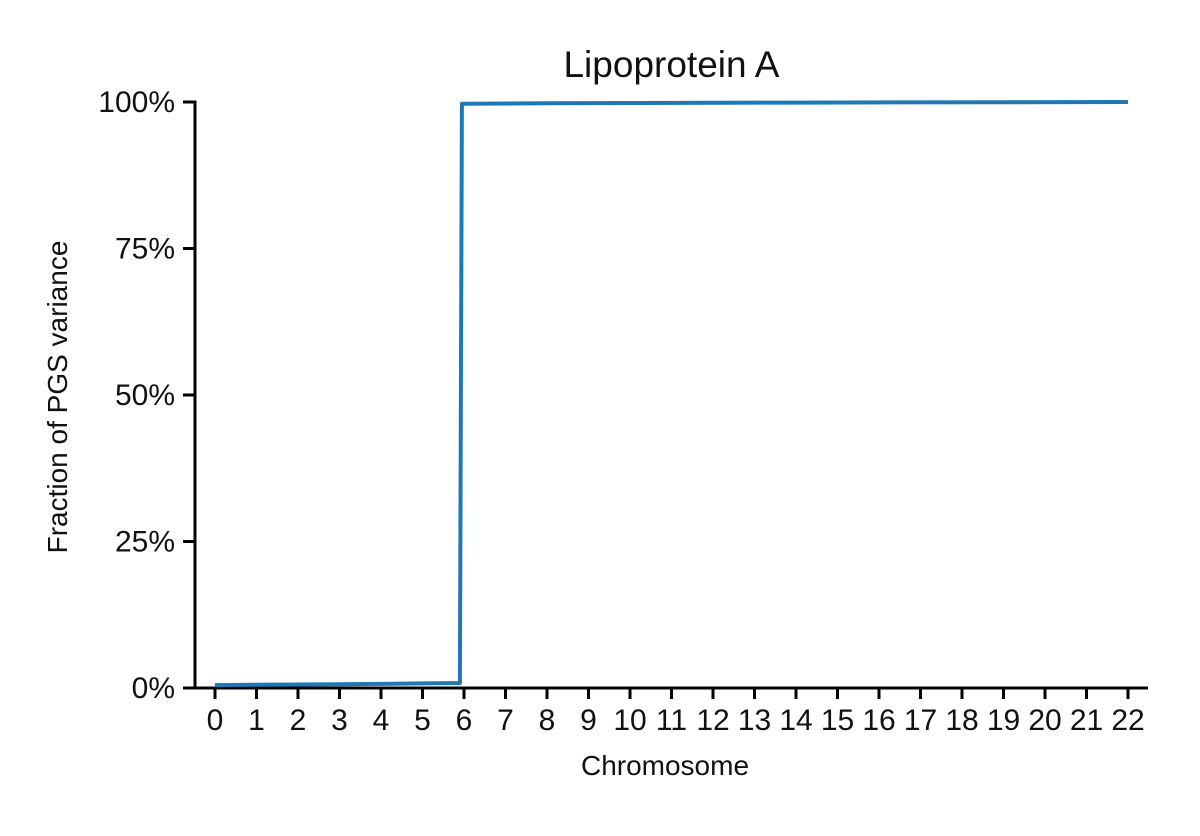 This screenshot has height=836, width=1200. What do you see at coordinates (256, 720) in the screenshot?
I see `x-tick-label: 1` at bounding box center [256, 720].